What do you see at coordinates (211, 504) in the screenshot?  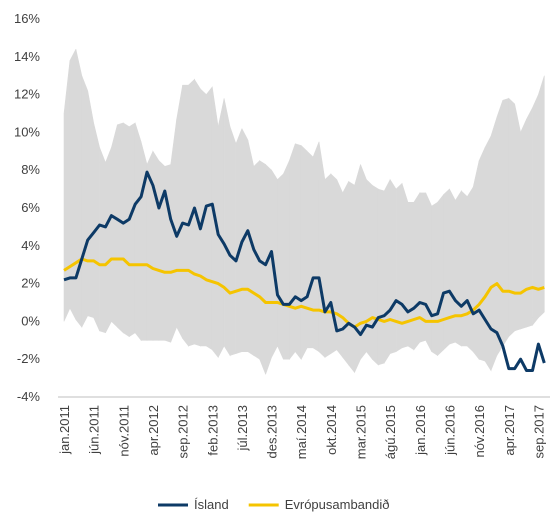 I see `legend-label: Ísland` at bounding box center [211, 504].